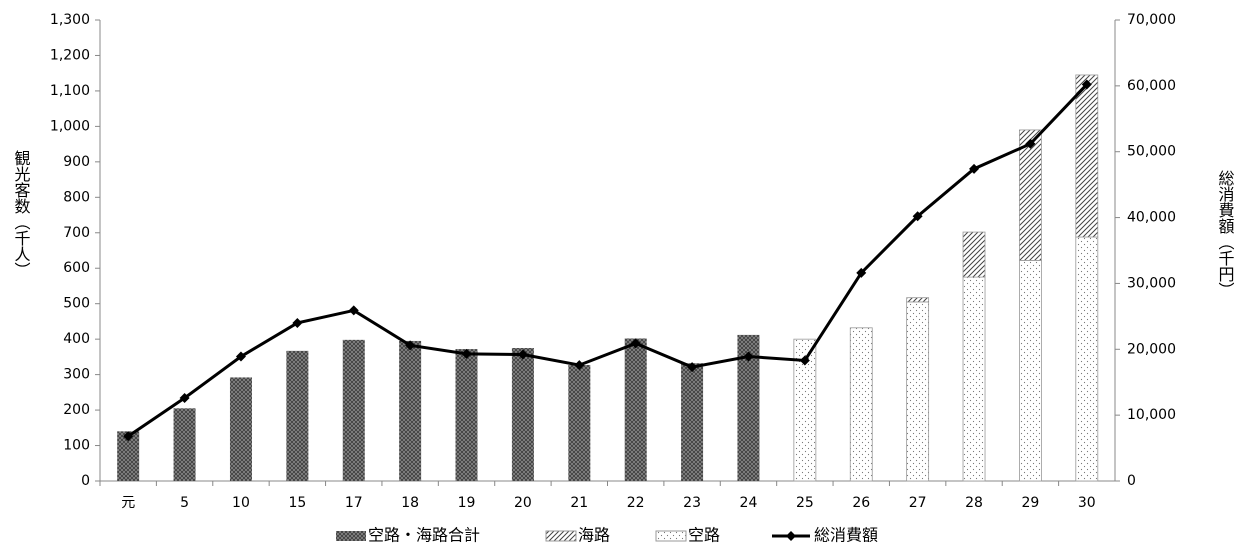 The width and height of the screenshot is (1238, 550). Describe the element at coordinates (1151, 349) in the screenshot. I see `y2-tick-label: 20,000` at that location.